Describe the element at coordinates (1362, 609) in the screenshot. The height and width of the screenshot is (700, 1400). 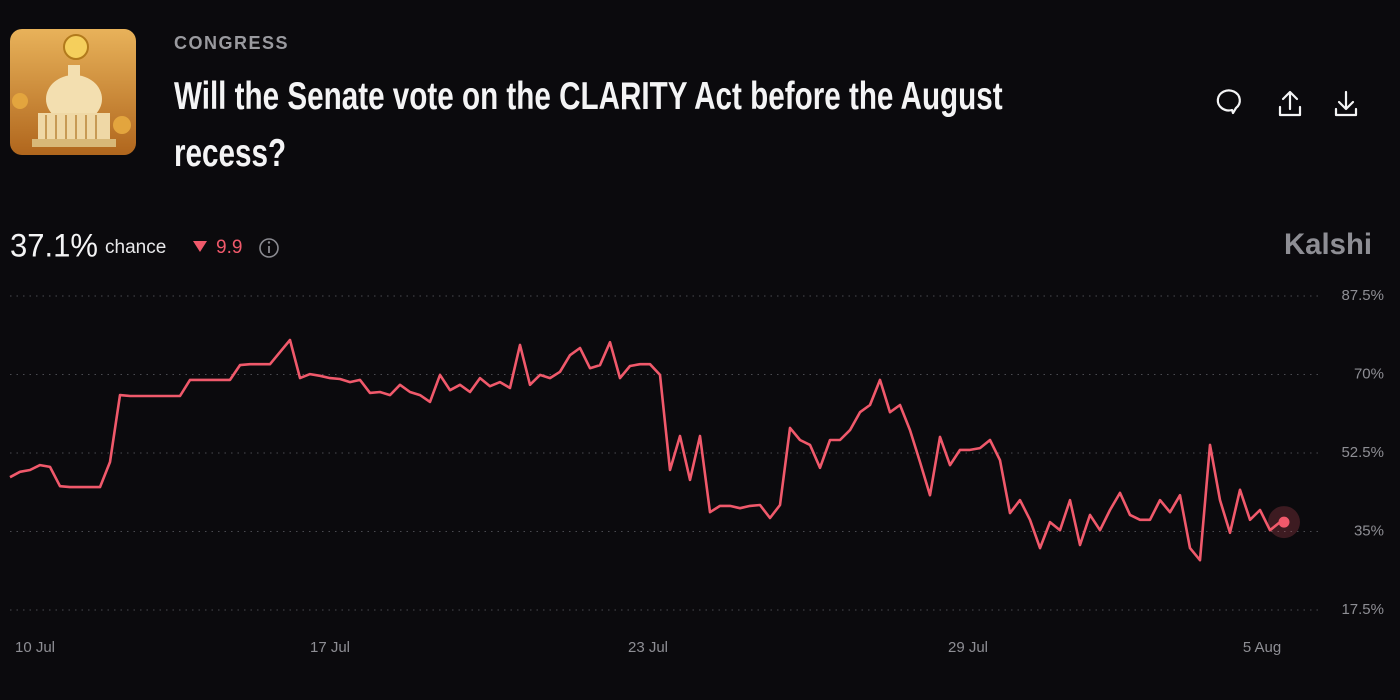
I see `y-tick-label: 17.5%` at that location.